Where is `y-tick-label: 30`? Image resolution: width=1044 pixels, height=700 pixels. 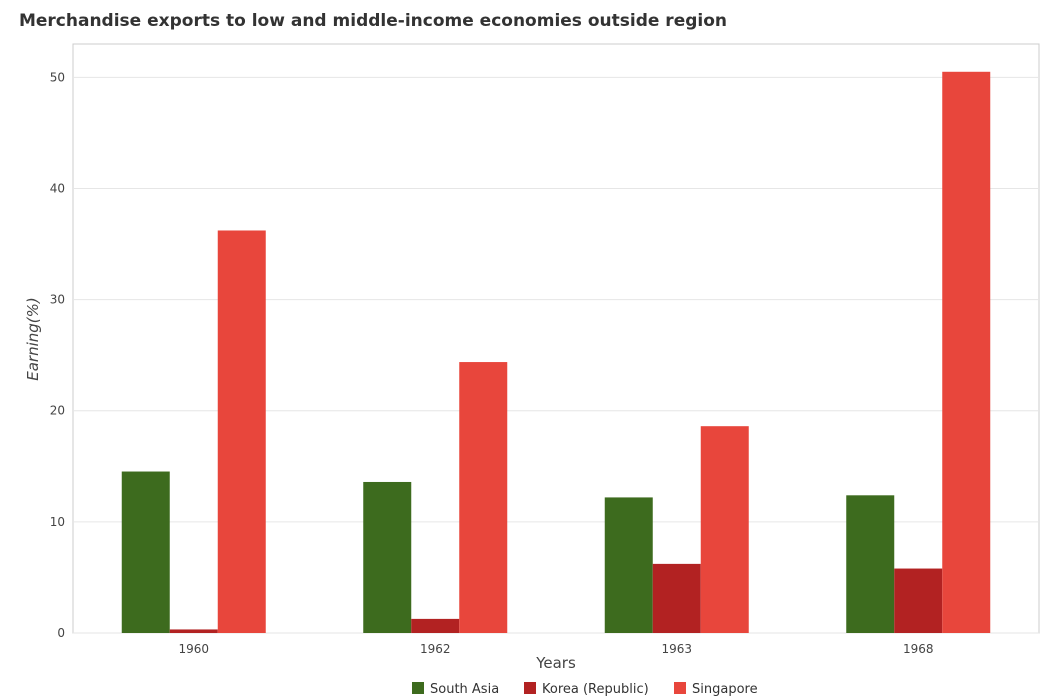 y-tick-label: 30 is located at coordinates (57, 300).